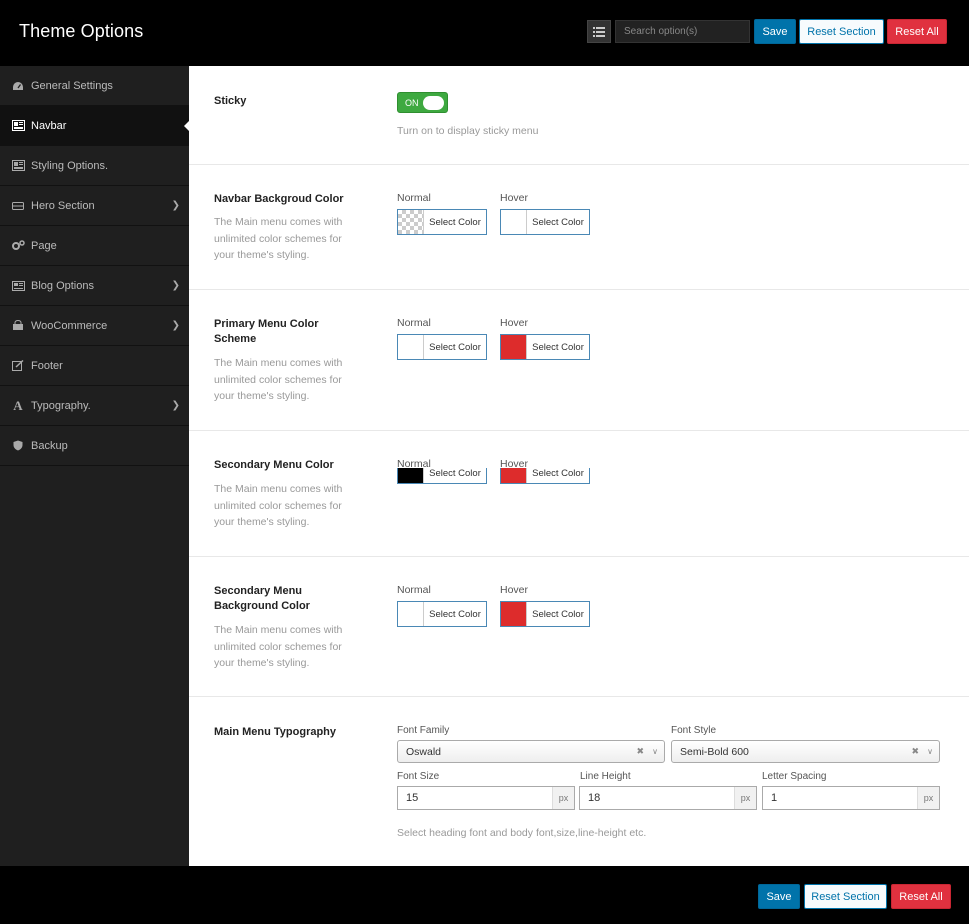  Describe the element at coordinates (94, 406) in the screenshot. I see `sidebar-item-typography: A Typography. ❯` at that location.